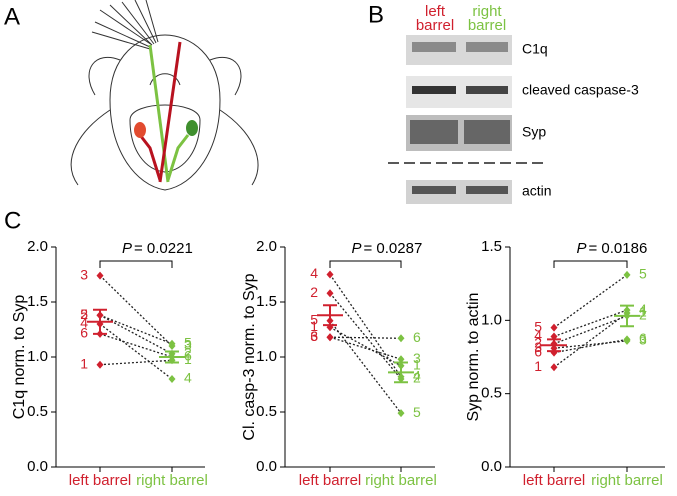 This screenshot has height=496, width=677. What do you see at coordinates (12, 220) in the screenshot?
I see `panel-label: C` at bounding box center [12, 220].